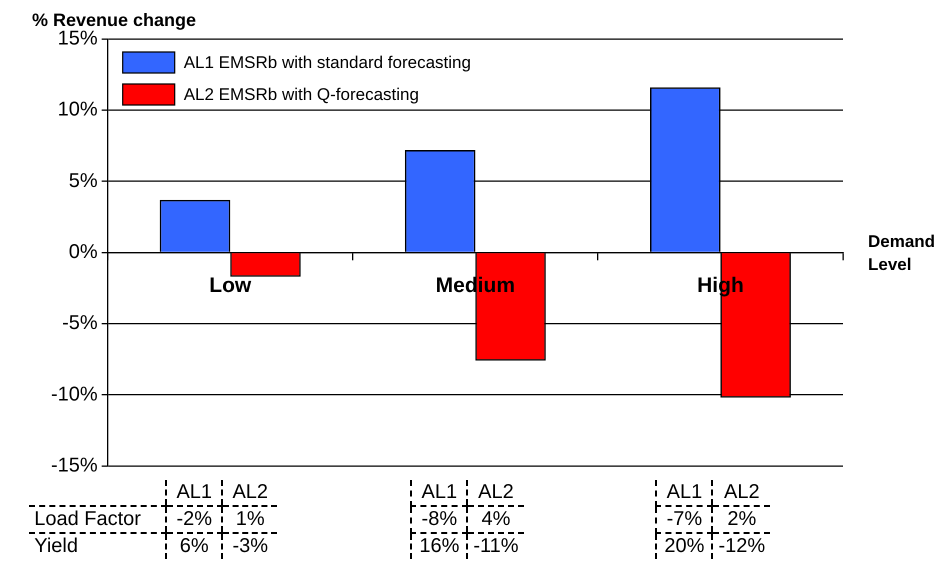 The height and width of the screenshot is (580, 944). I want to click on legend-label: AL1 EMSRb with standard forecasting, so click(327, 62).